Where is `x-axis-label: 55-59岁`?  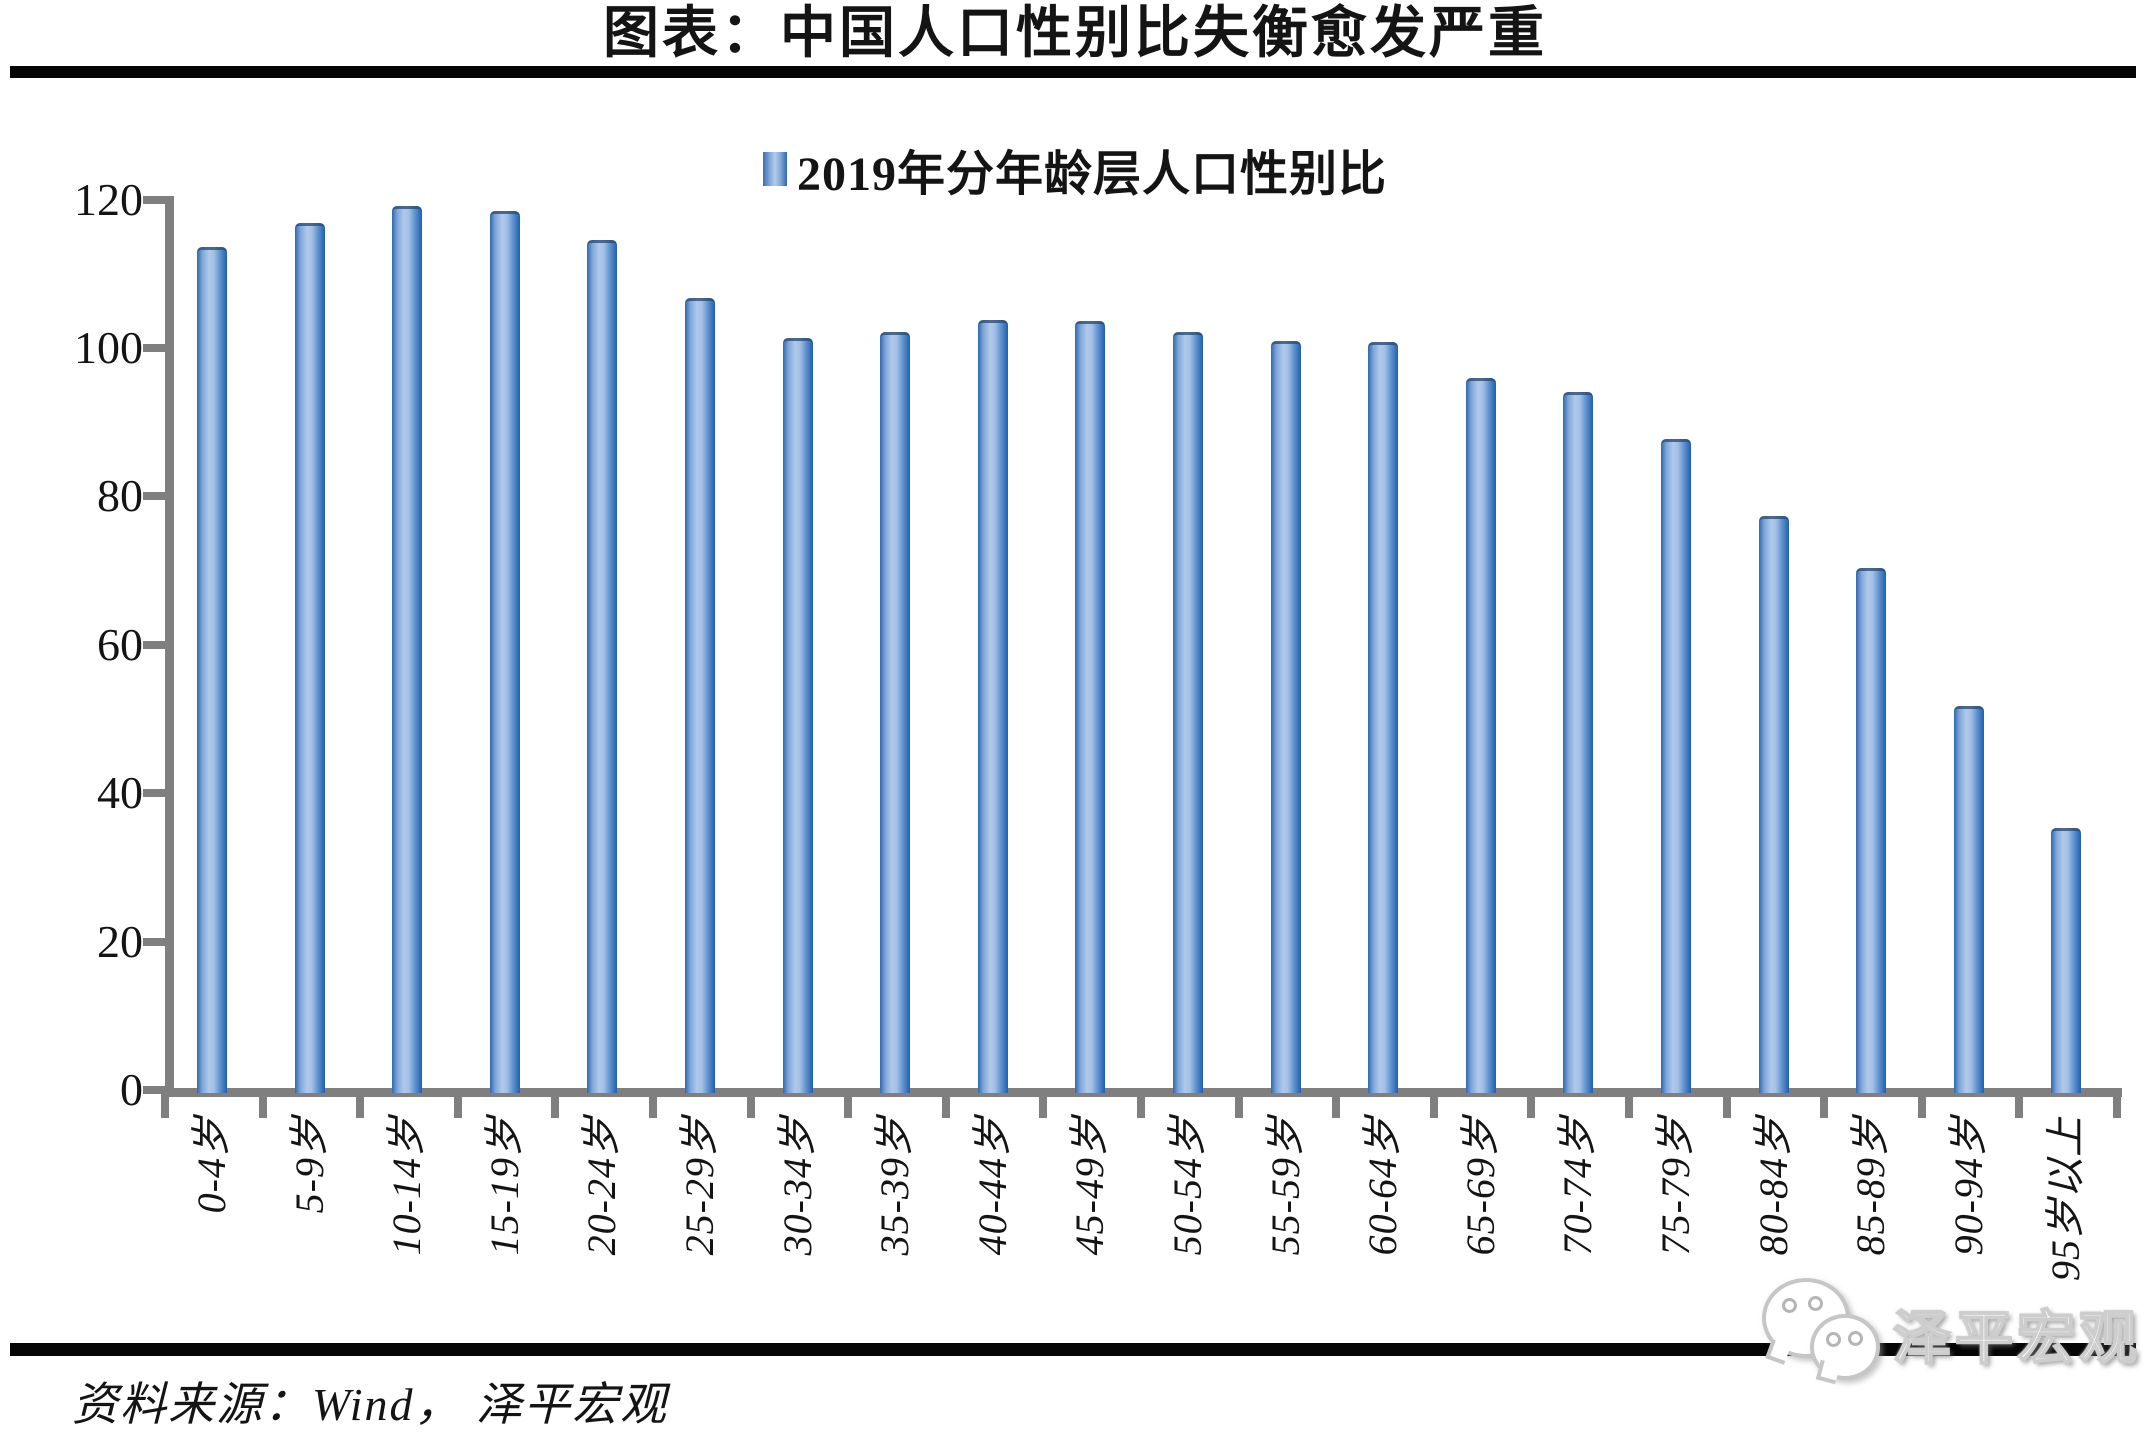
x-axis-label: 55-59岁 is located at coordinates (1285, 1186).